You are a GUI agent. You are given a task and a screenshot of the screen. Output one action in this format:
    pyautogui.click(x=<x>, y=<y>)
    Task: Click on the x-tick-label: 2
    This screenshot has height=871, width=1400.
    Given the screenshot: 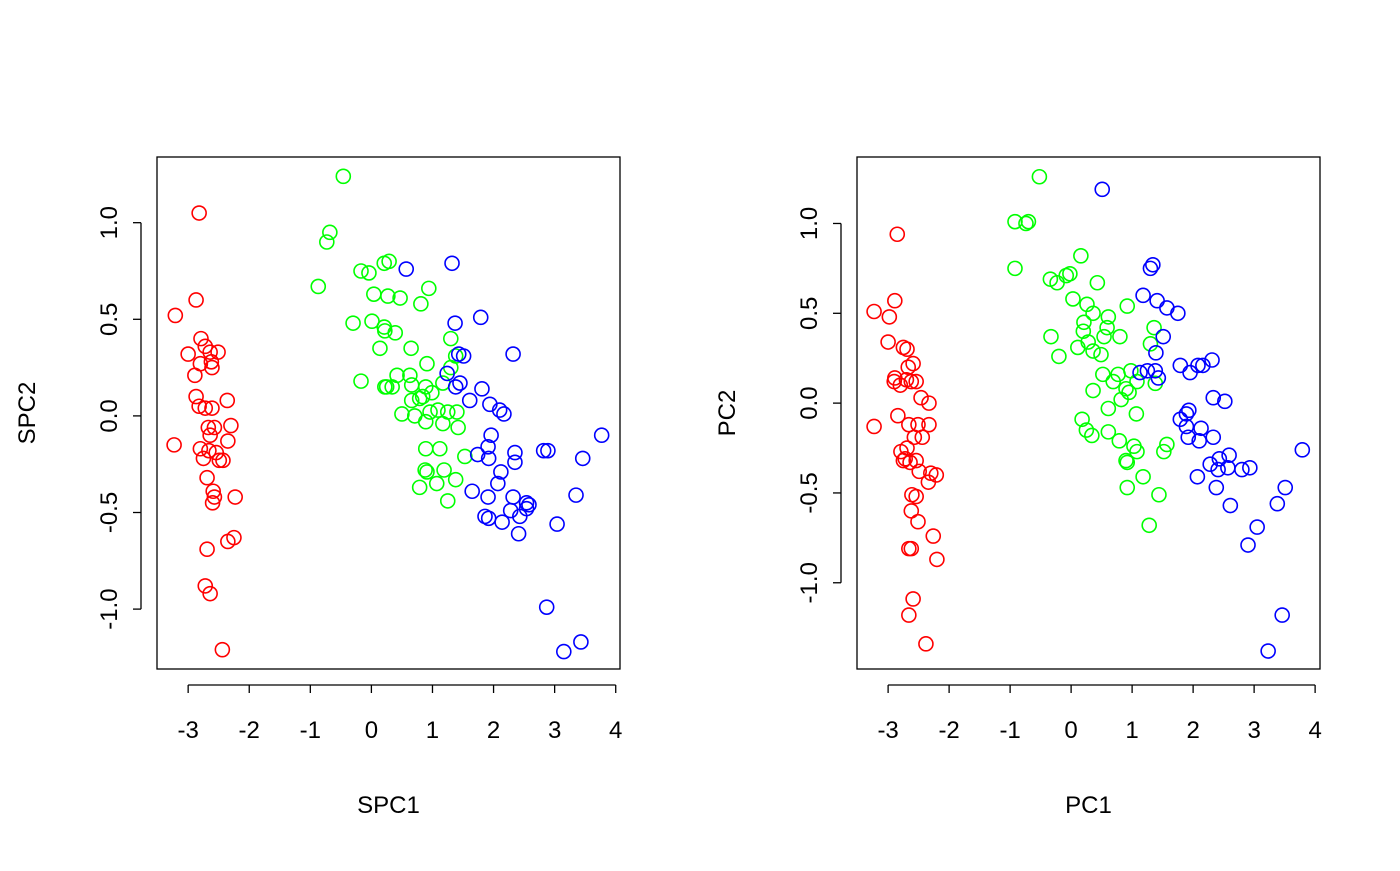 What is the action you would take?
    pyautogui.click(x=1192, y=730)
    